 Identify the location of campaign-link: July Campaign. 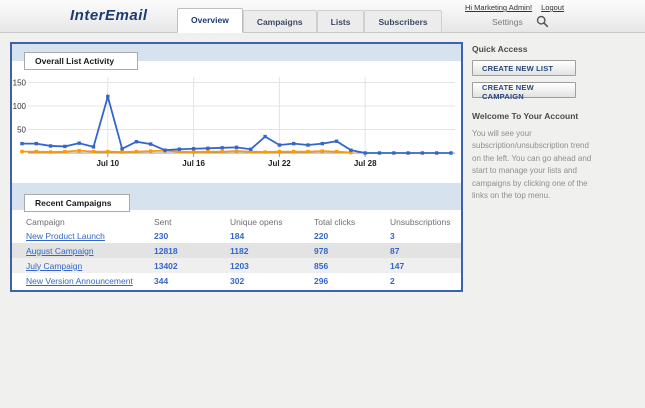
(54, 265).